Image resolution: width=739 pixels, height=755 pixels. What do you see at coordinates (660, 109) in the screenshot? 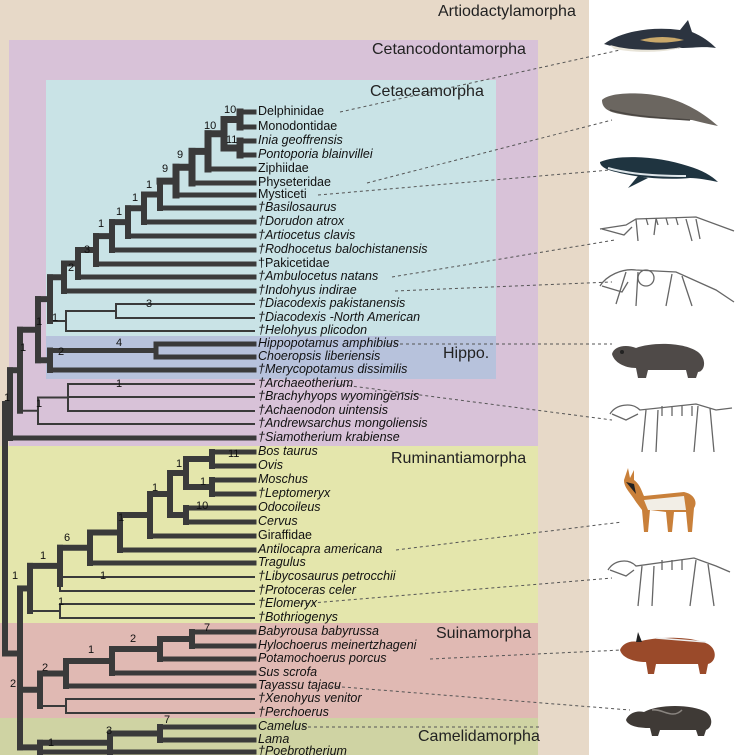
I see `sperm-whale-icon` at bounding box center [660, 109].